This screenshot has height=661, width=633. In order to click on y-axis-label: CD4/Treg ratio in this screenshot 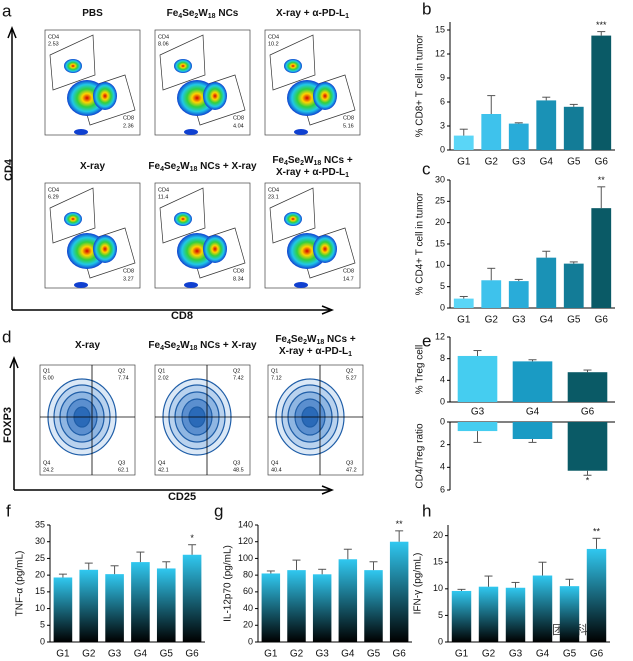, I will do `click(420, 456)`.